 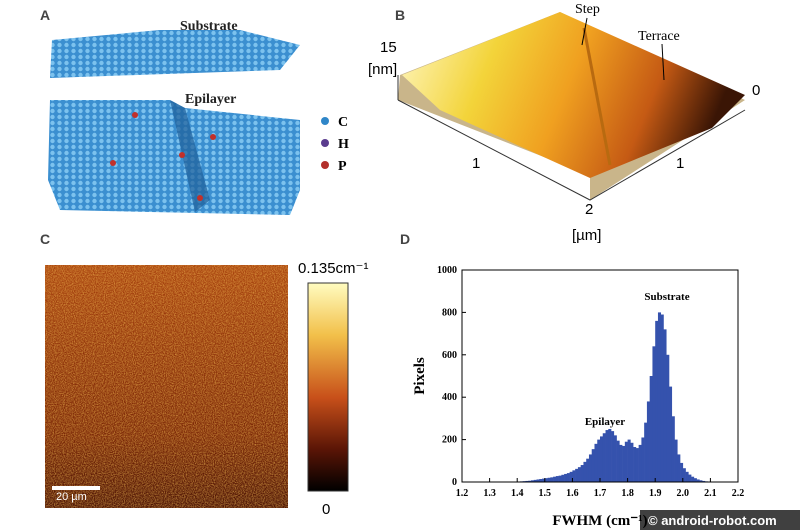 I want to click on y-tick: 1, so click(x=680, y=163).